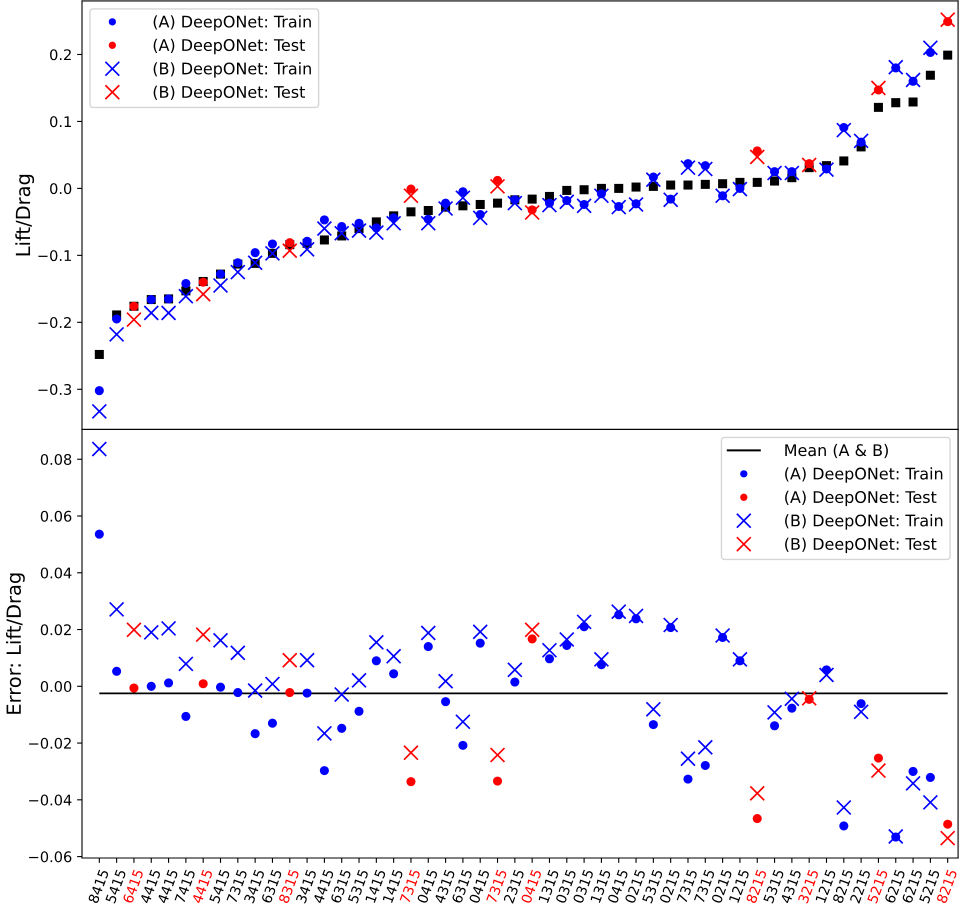  I want to click on x-tick-label: 6315, so click(462, 886).